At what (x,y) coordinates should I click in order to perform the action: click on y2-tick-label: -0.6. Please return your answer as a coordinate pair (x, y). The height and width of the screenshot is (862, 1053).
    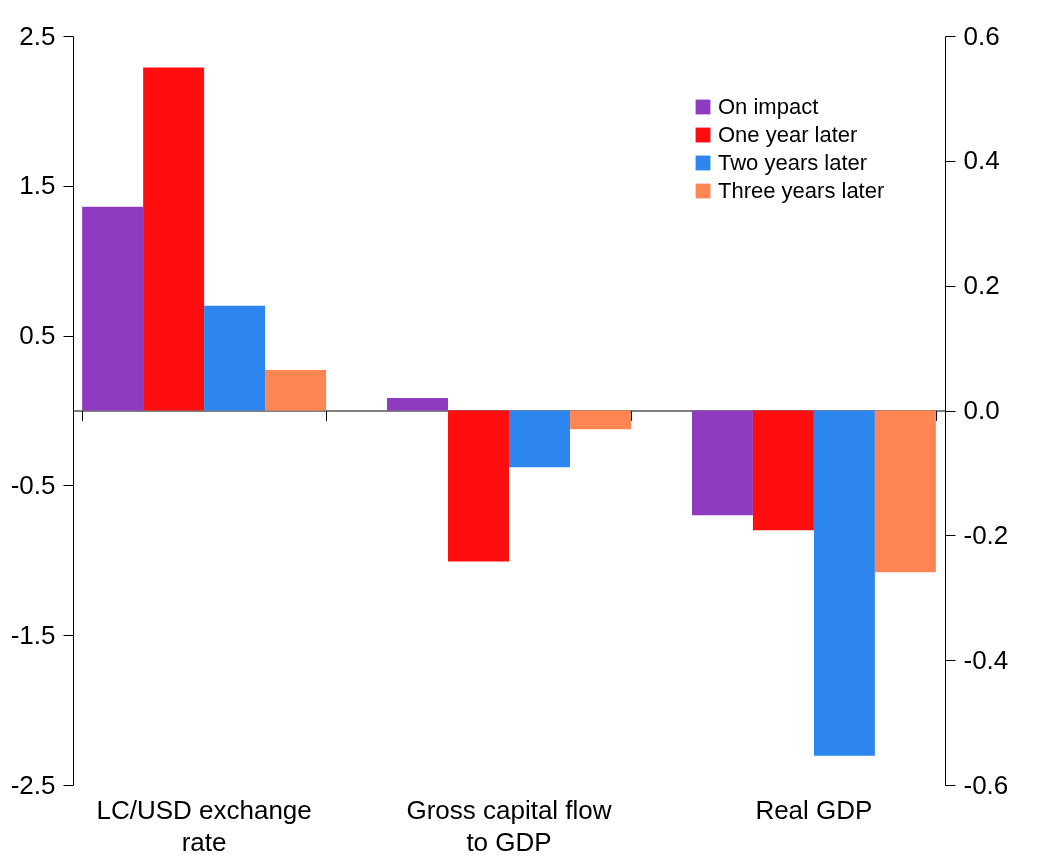
    Looking at the image, I should click on (986, 784).